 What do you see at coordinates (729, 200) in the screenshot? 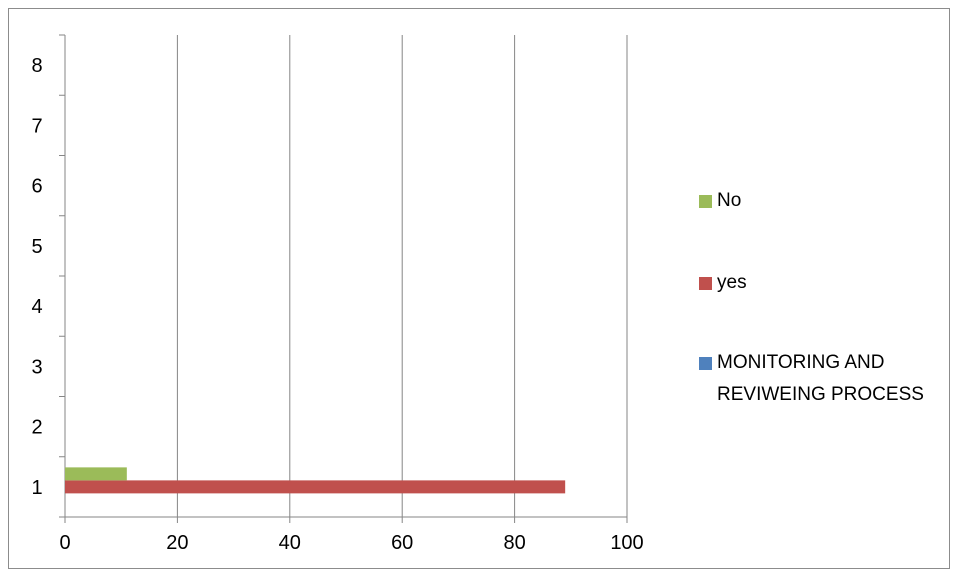
I see `legend-label: No` at bounding box center [729, 200].